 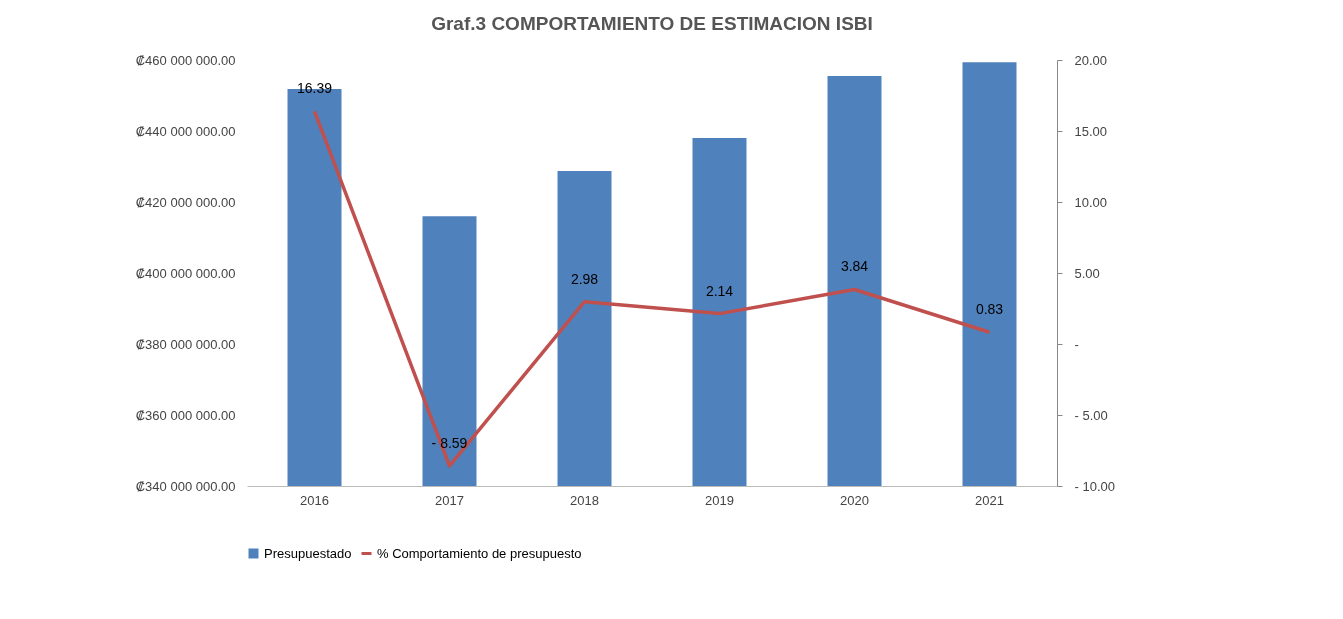 What do you see at coordinates (185, 60) in the screenshot?
I see `y-tick-label: ₡460 000 000.00` at bounding box center [185, 60].